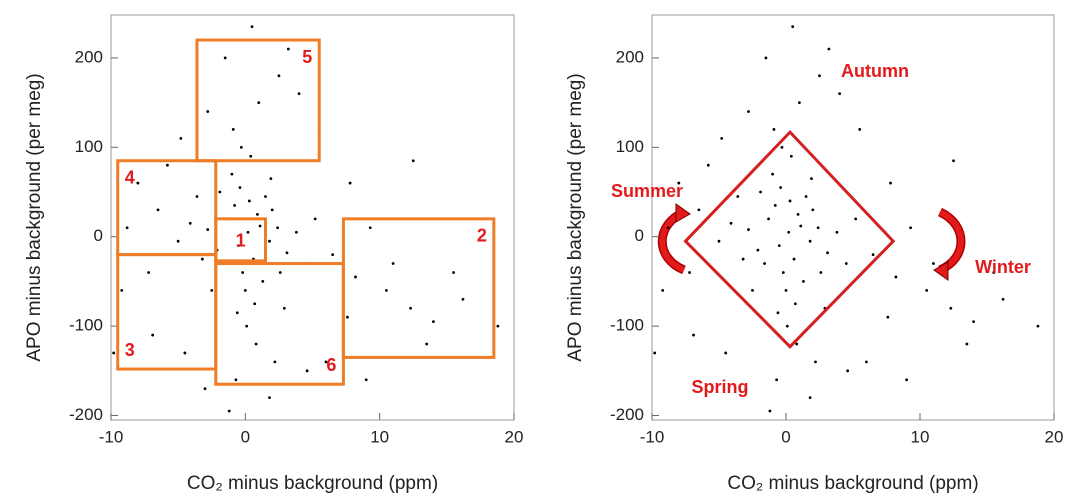 The image size is (1069, 499). I want to click on x-tick-label: 20, so click(1054, 436).